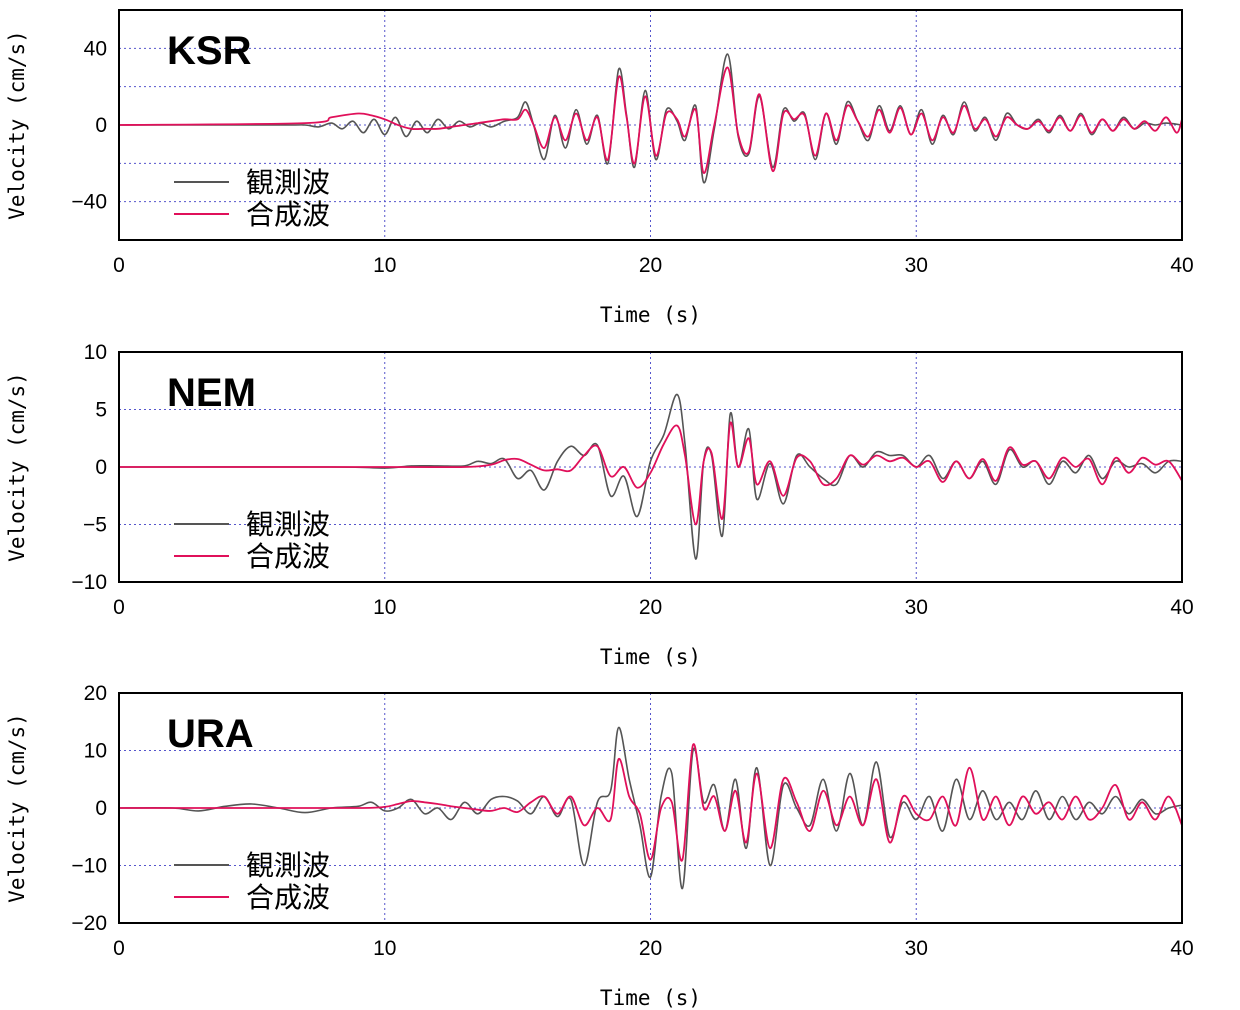 This screenshot has height=1010, width=1240. What do you see at coordinates (95, 48) in the screenshot?
I see `y-tick-label: 40` at bounding box center [95, 48].